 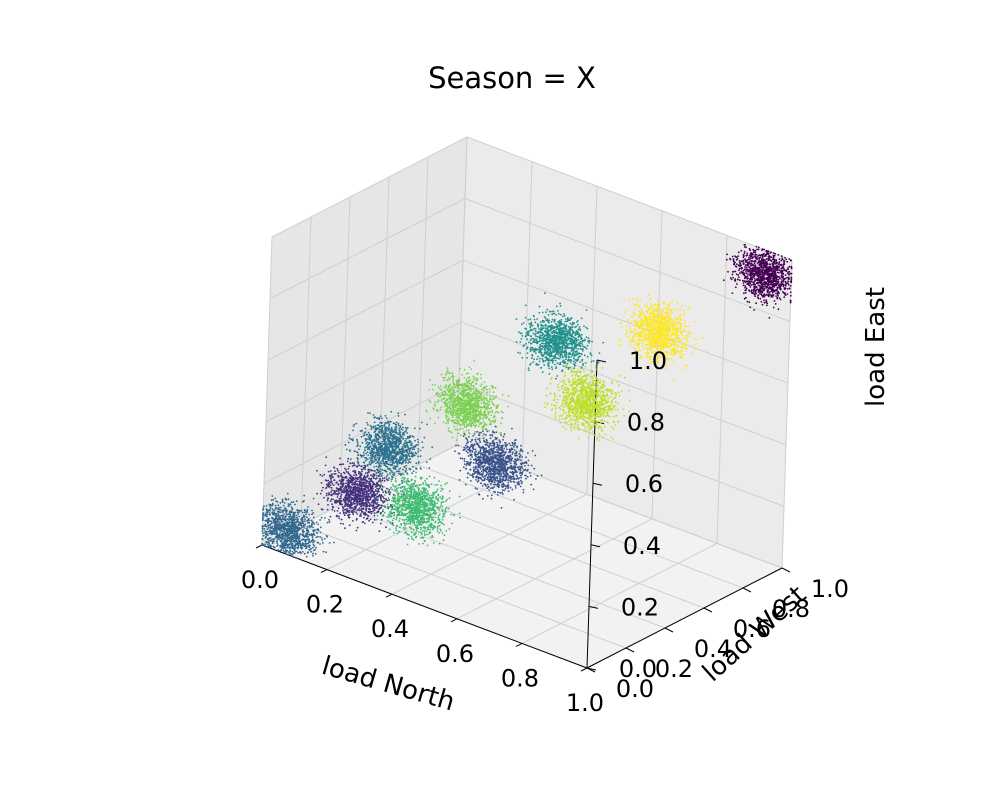 What do you see at coordinates (259, 546) in the screenshot?
I see `x-tick-mark` at bounding box center [259, 546].